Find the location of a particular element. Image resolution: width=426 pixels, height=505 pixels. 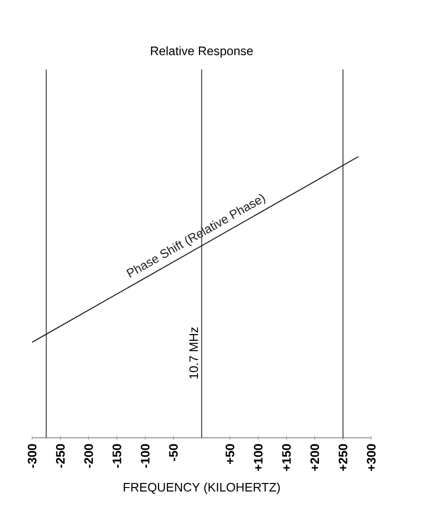

x-tick-label: -150 is located at coordinates (117, 456).